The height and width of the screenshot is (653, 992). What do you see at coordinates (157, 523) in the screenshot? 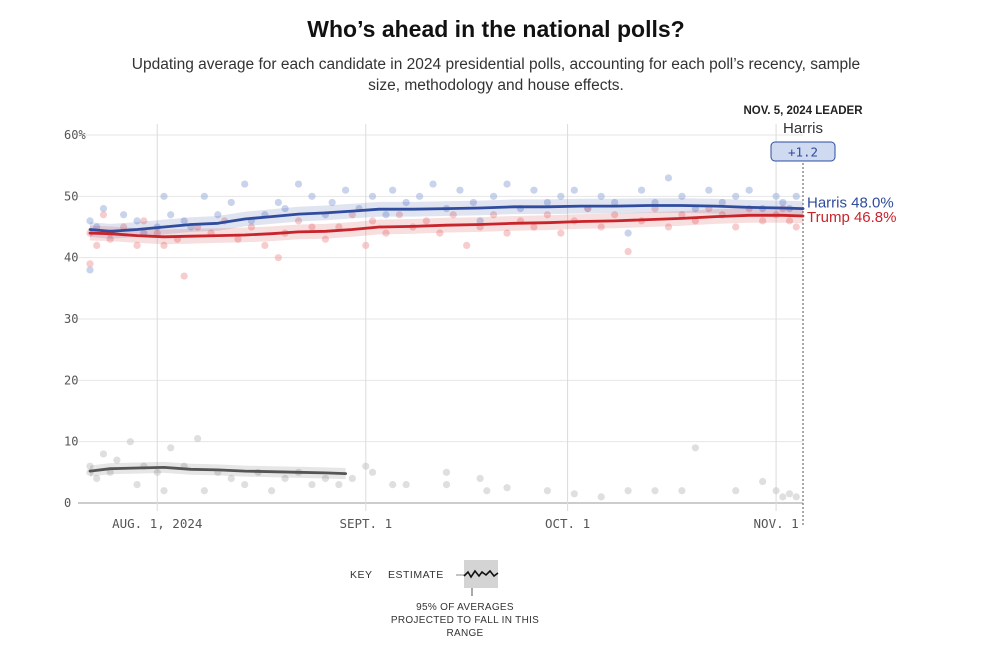
I see `x-tick-label: AUG. 1, 2024` at bounding box center [157, 523].